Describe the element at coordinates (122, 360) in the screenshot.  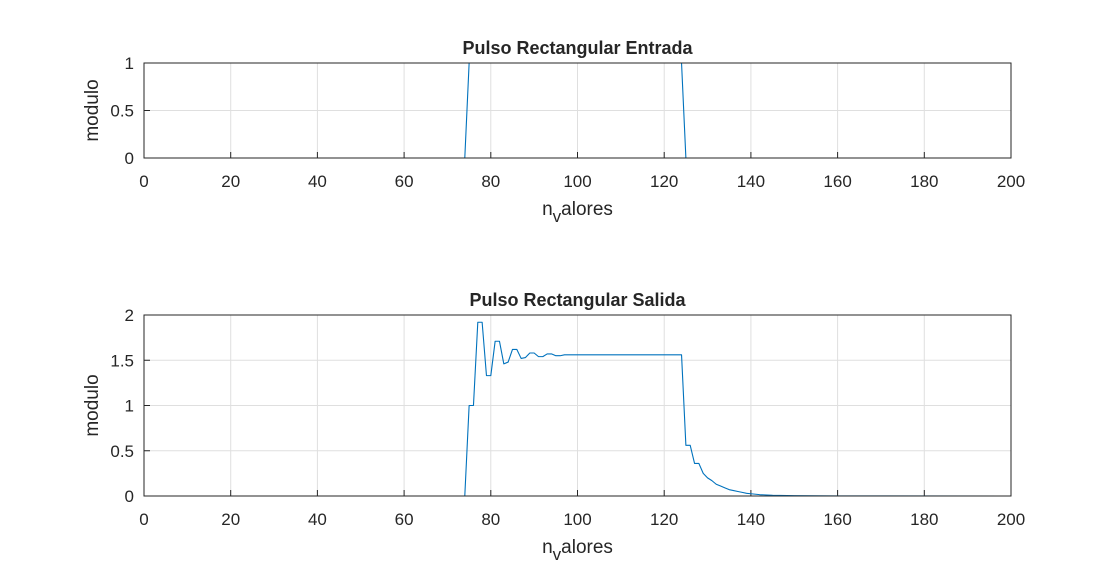
I see `y-tick-label: 1.5` at that location.